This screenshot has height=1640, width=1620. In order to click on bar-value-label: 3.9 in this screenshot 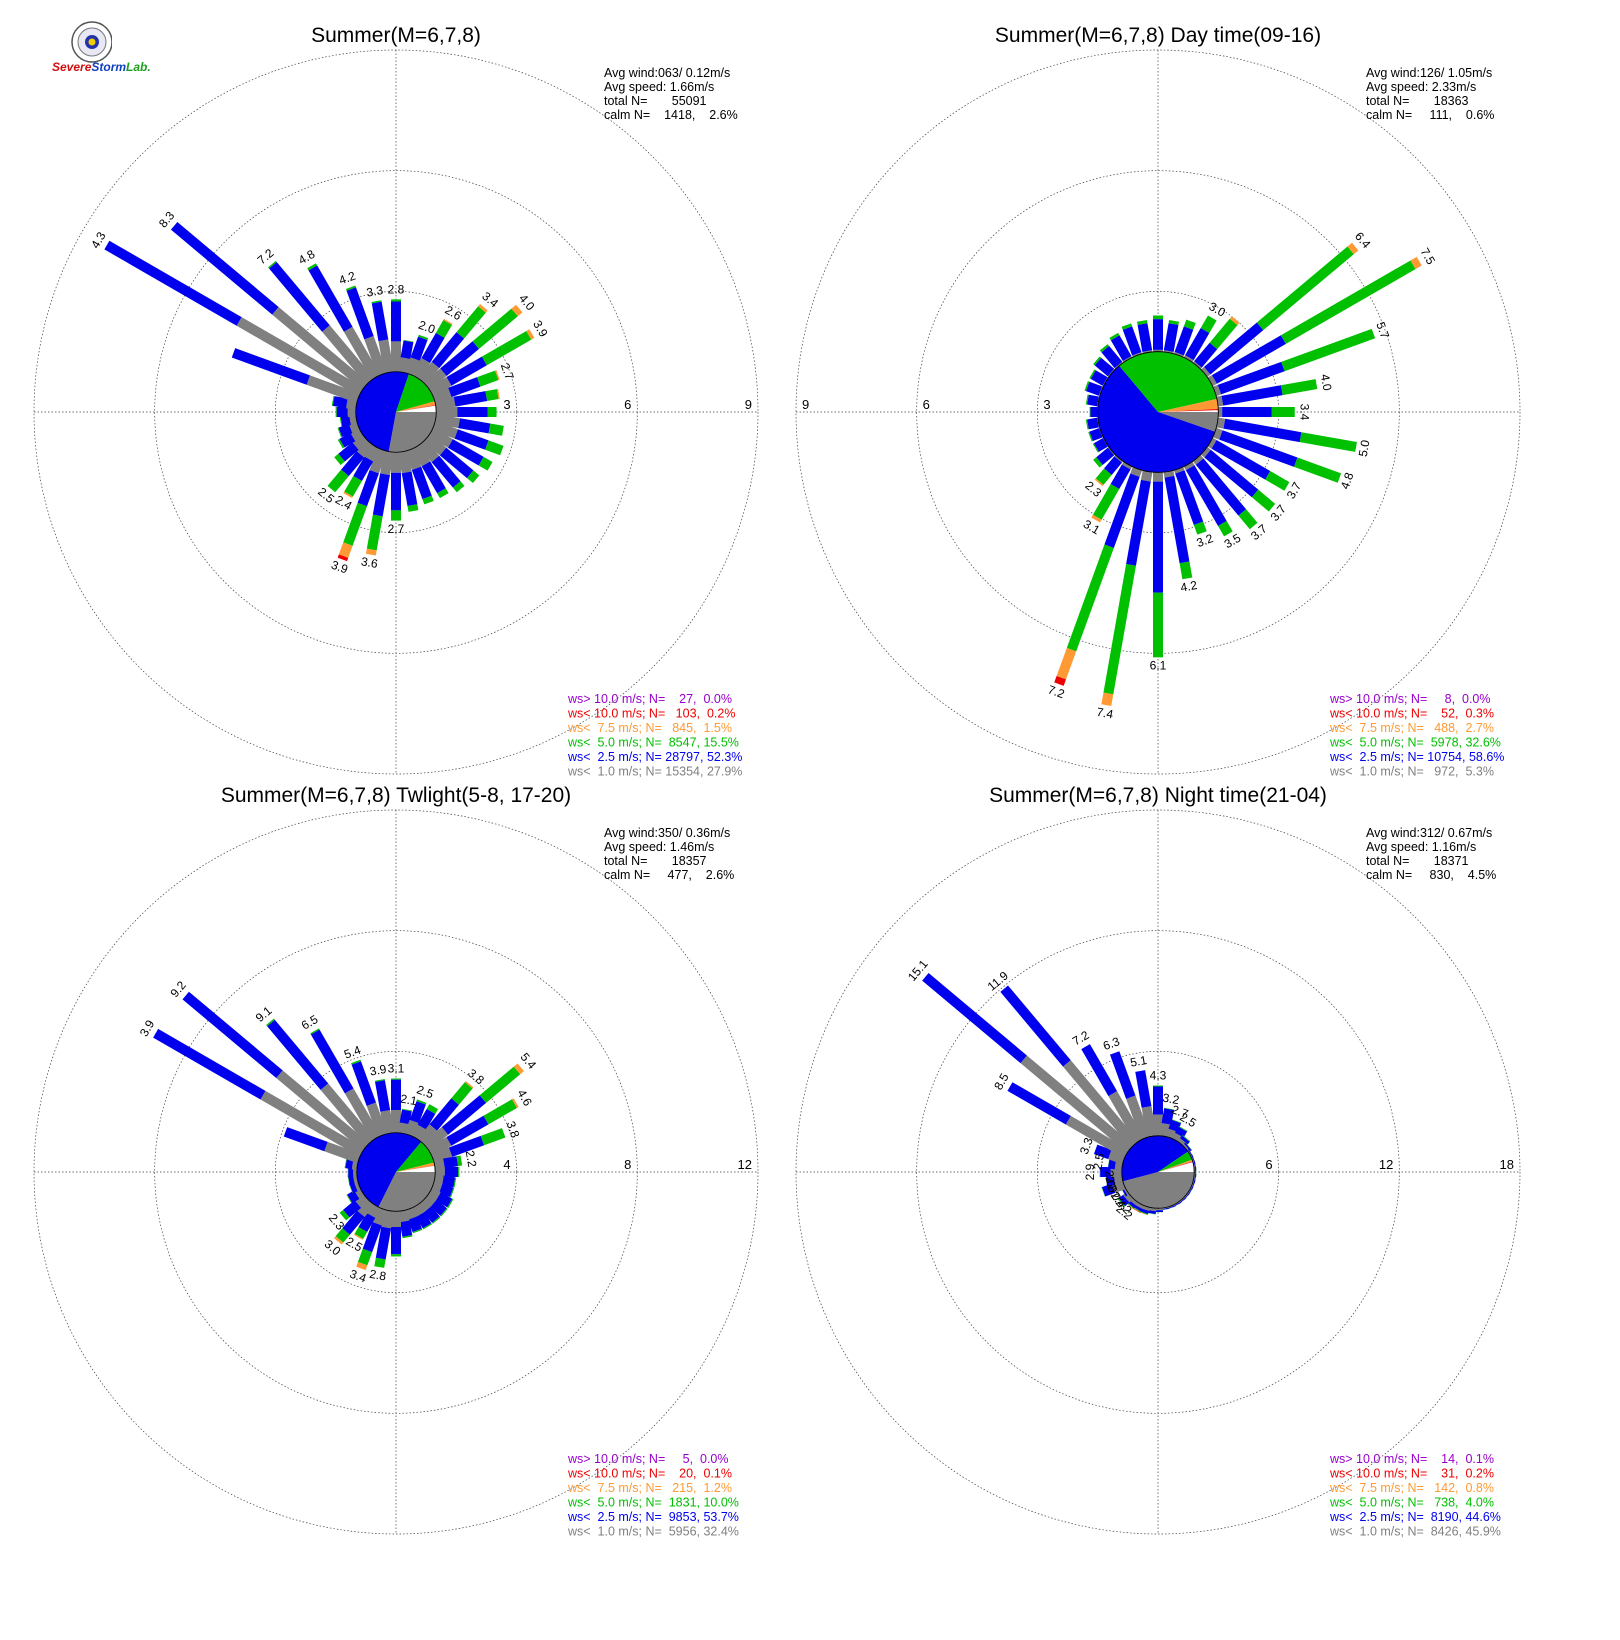, I will do `click(378, 1070)`.